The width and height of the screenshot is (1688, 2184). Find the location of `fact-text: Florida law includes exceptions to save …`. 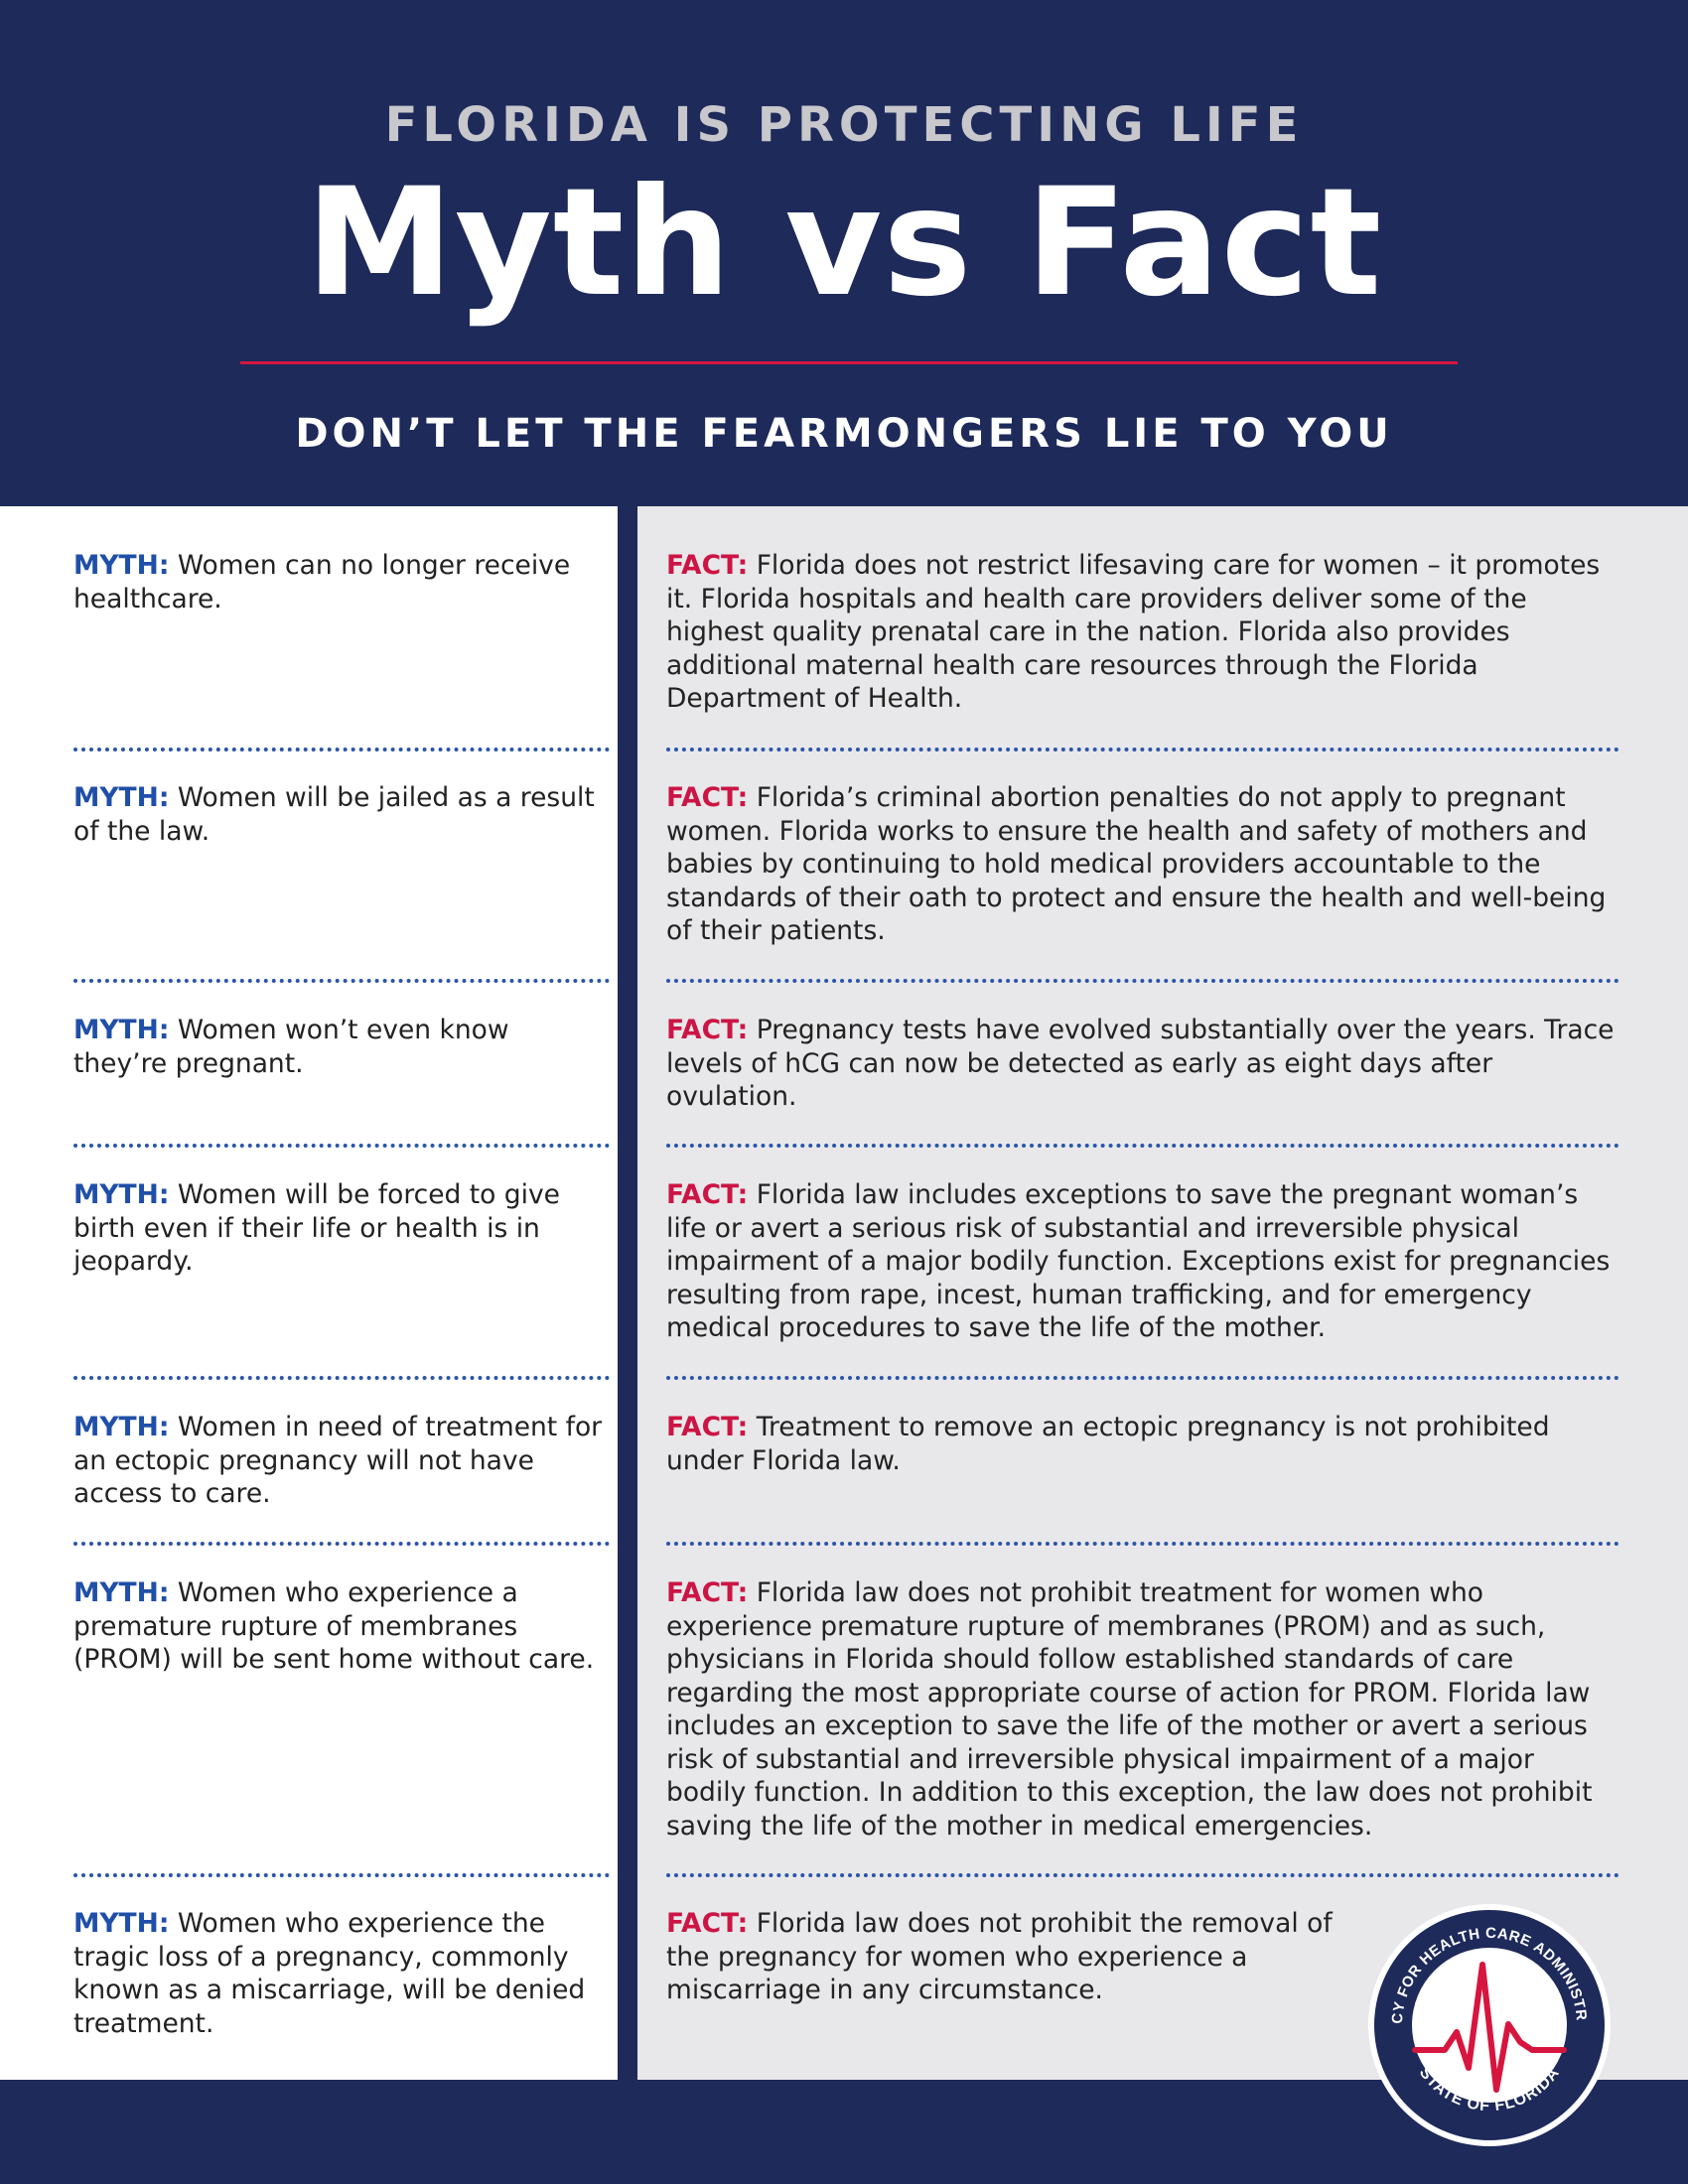

fact-text: Florida law includes exceptions to save … is located at coordinates (1138, 1261).